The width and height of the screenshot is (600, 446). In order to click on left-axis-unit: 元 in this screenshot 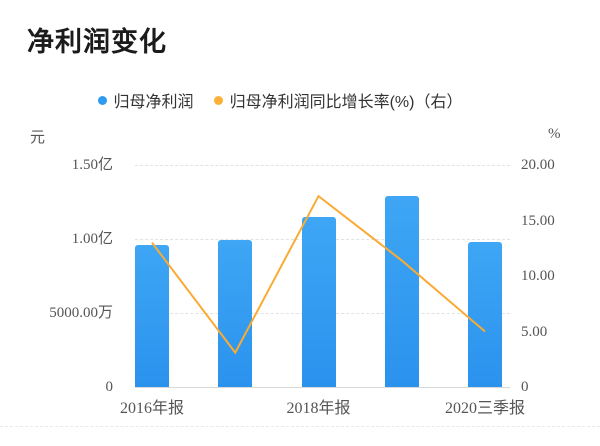, I will do `click(38, 138)`.